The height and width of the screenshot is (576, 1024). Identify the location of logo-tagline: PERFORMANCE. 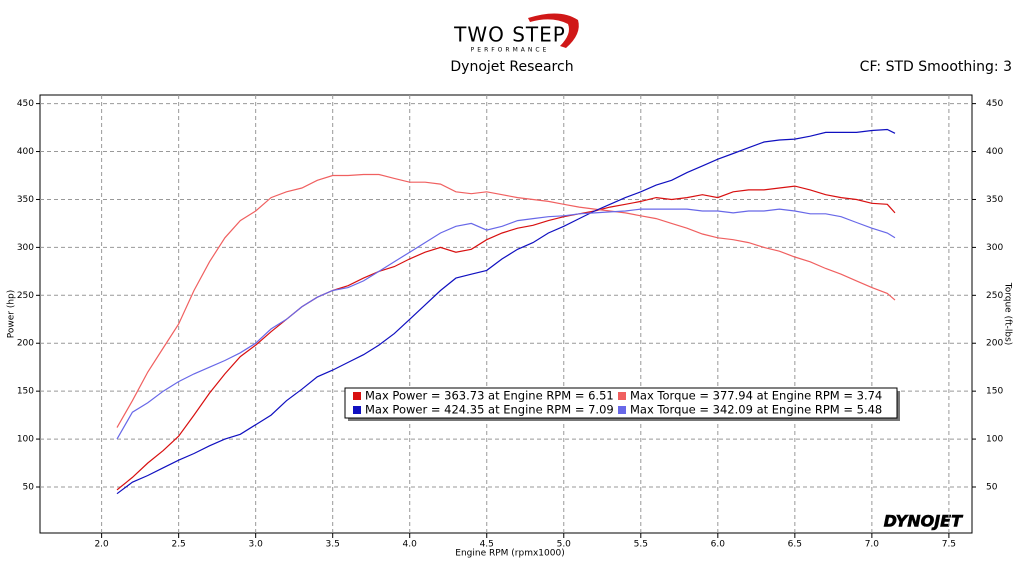
(510, 50).